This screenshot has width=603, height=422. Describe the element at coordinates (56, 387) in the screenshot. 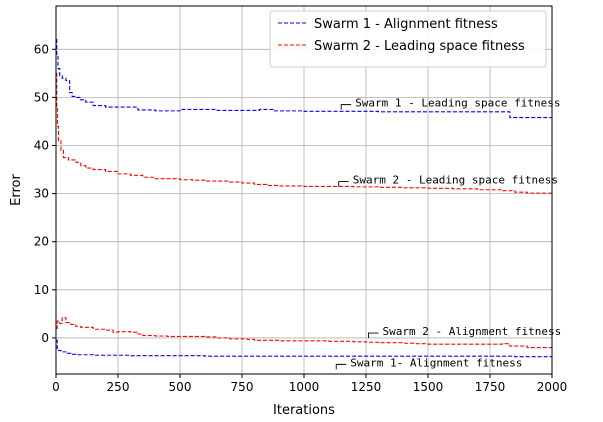

I see `x-tick-label: 0` at that location.